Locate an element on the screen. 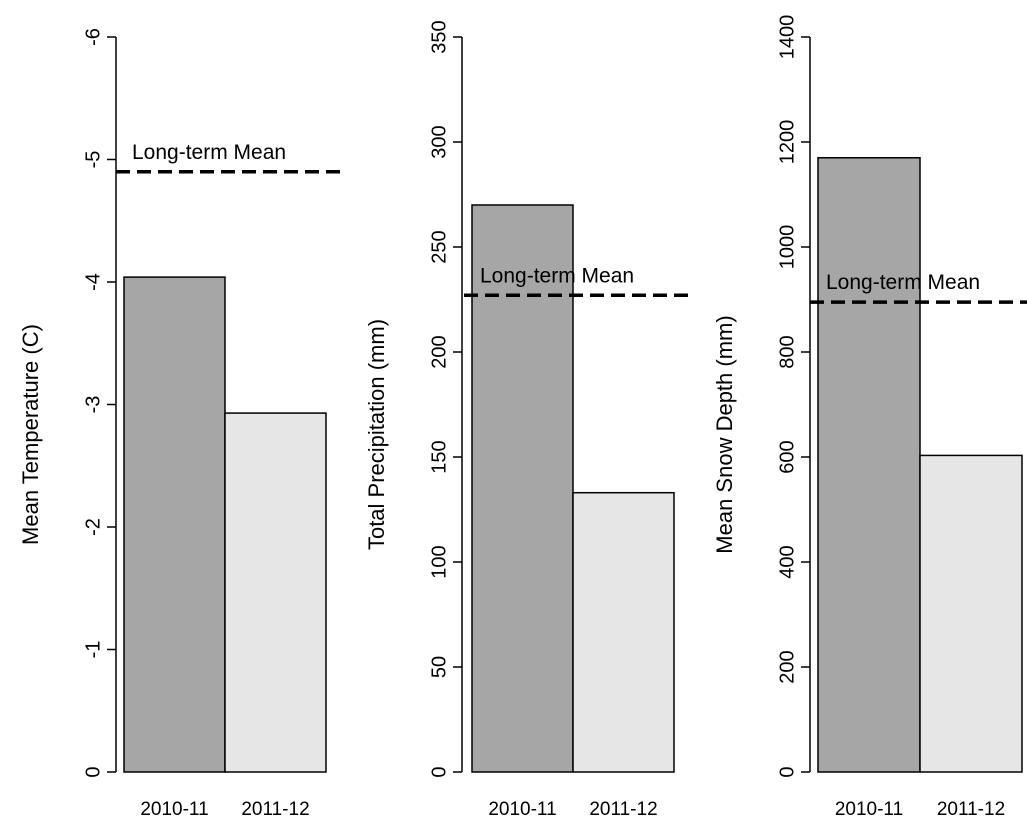  y-tick-label: -2 is located at coordinates (93, 527).